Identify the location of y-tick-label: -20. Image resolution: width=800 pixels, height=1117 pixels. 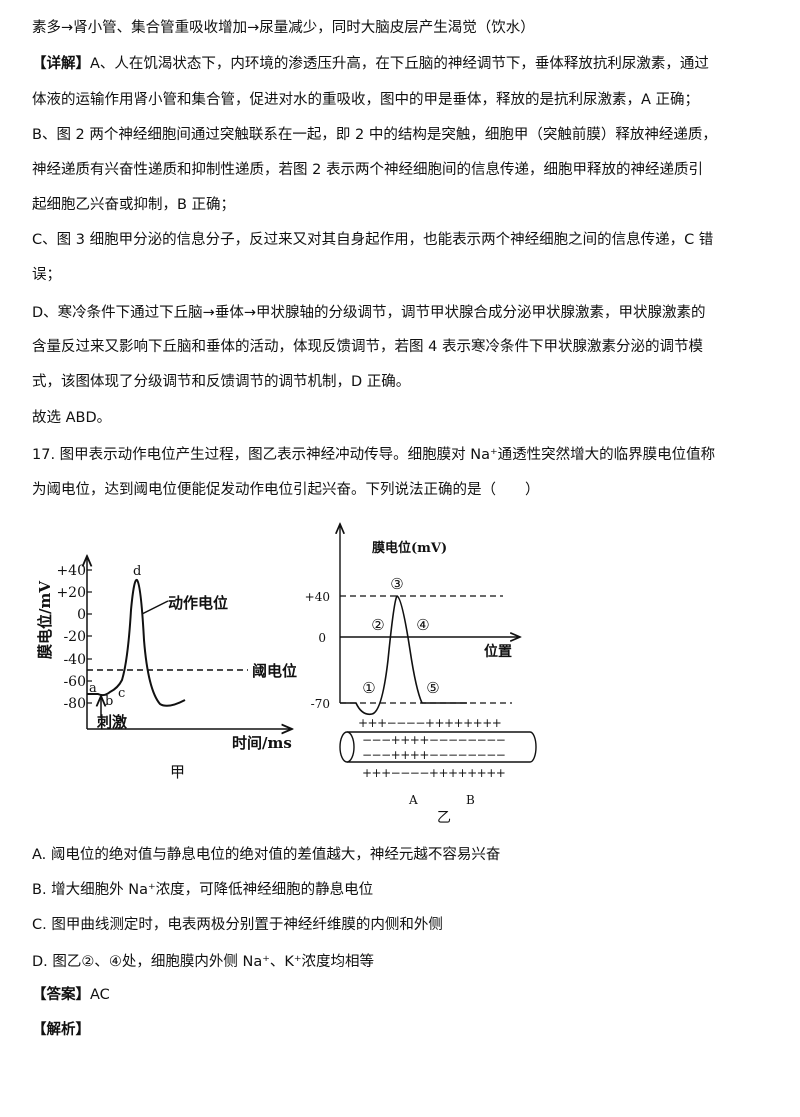
(74, 637).